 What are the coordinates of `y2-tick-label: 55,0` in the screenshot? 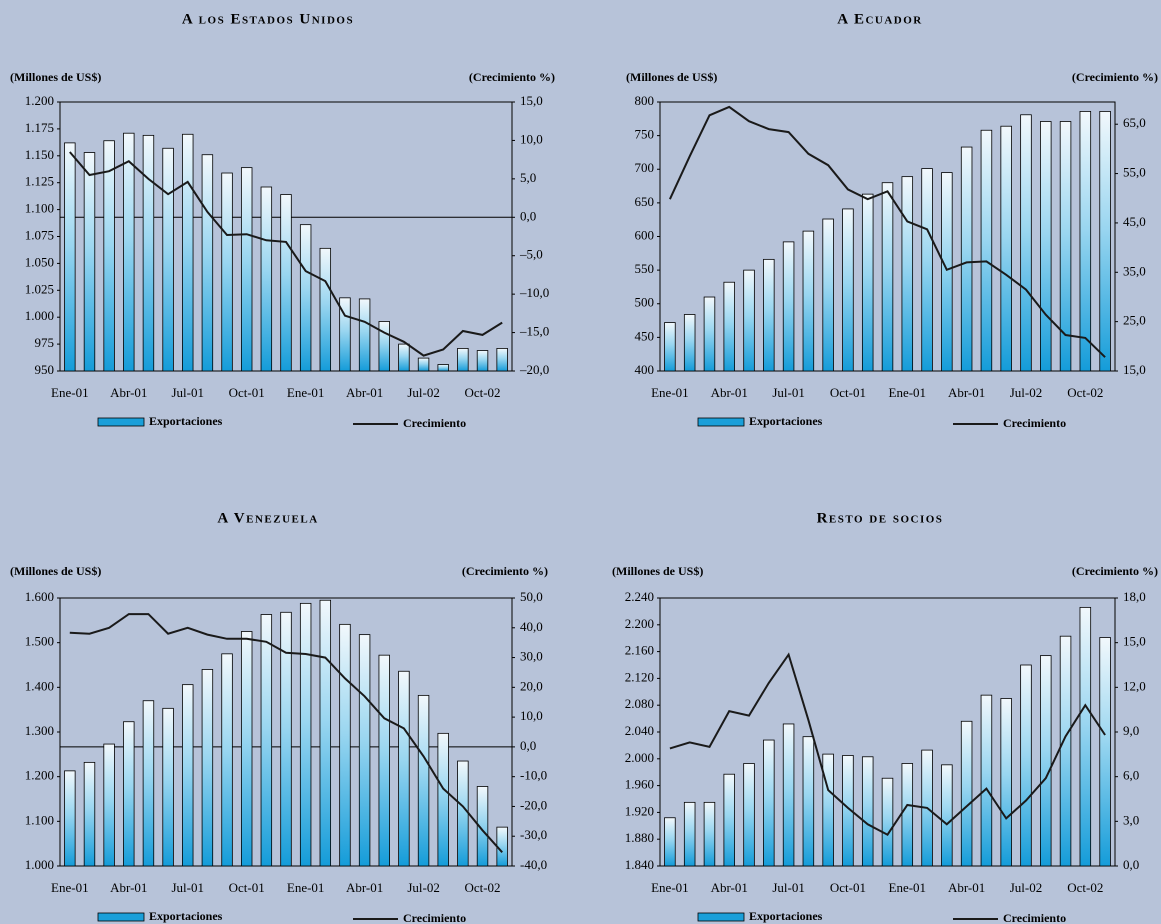 It's located at (1134, 172).